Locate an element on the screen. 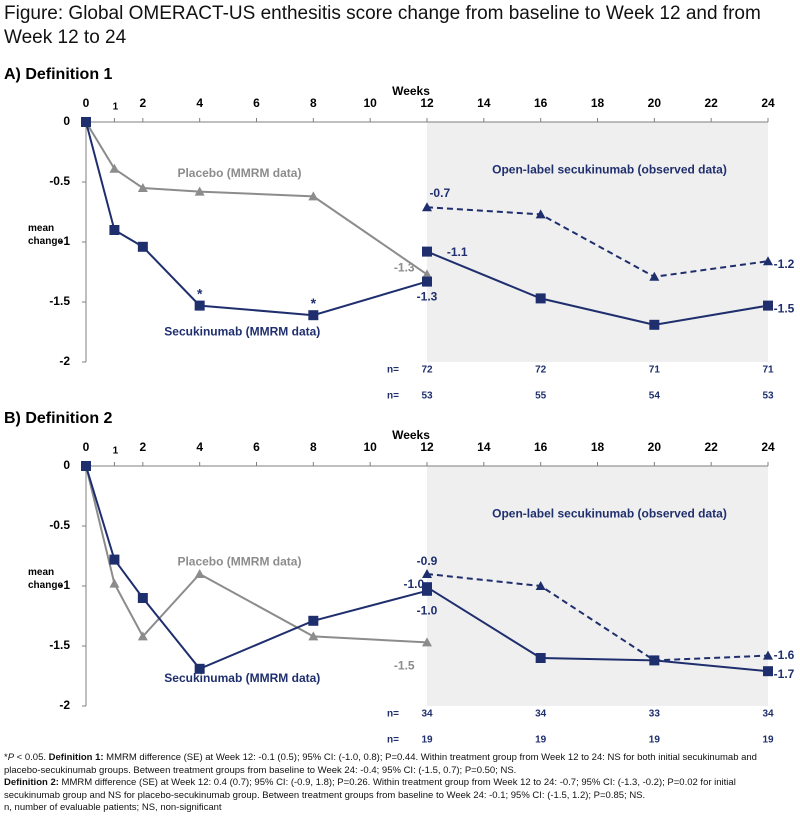 This screenshot has width=800, height=826. x-tick-label: 1 is located at coordinates (116, 451).